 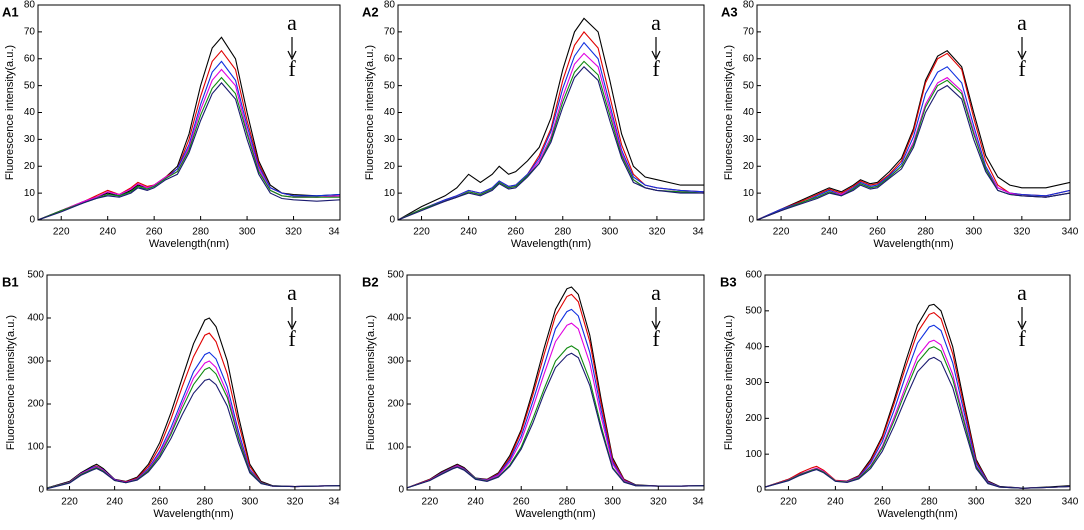 I want to click on y-tick-label: 10, so click(x=749, y=193).